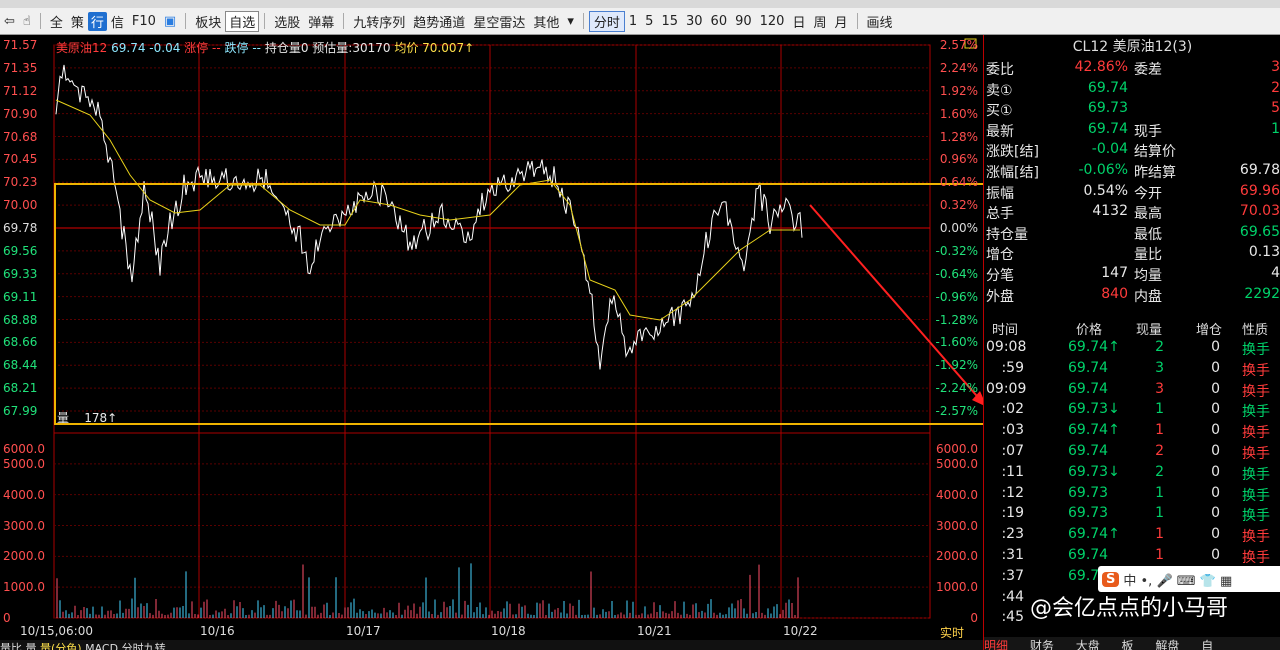 This screenshot has width=1280, height=650. Describe the element at coordinates (1114, 273) in the screenshot. I see `quote-value: 147` at that location.